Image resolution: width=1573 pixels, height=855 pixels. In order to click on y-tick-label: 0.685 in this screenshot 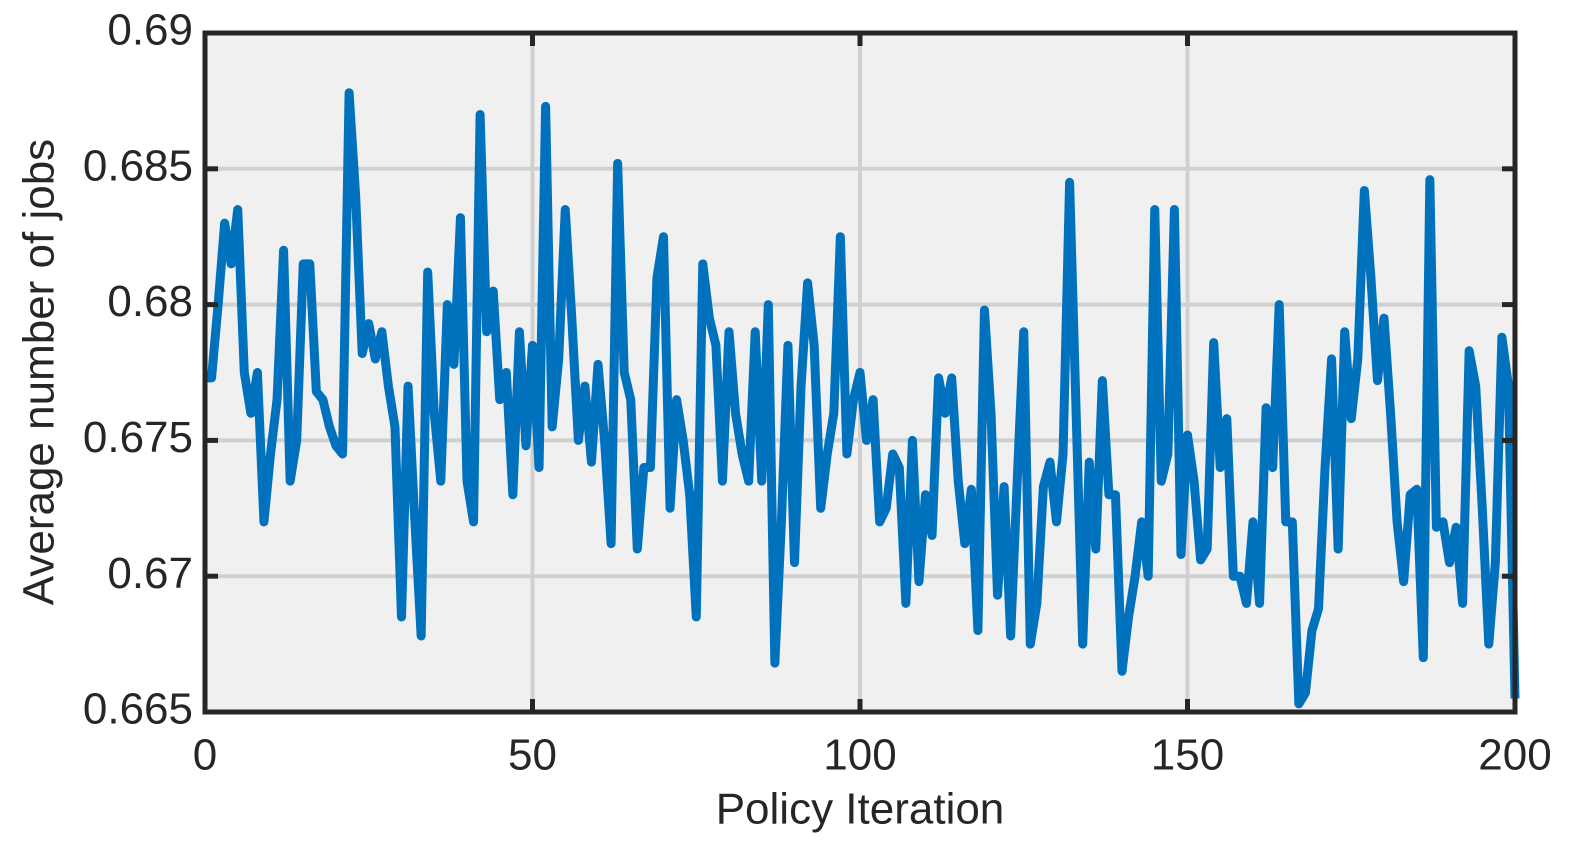, I will do `click(138, 165)`.